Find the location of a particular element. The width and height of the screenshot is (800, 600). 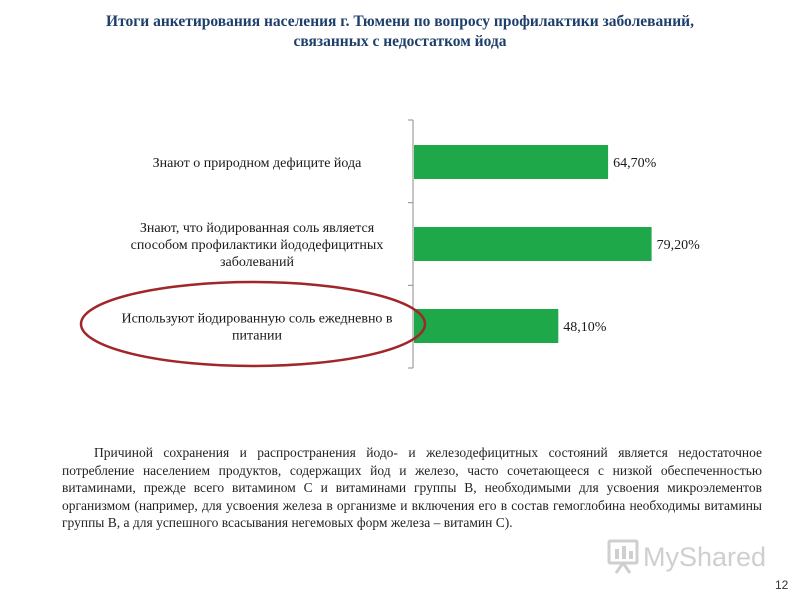

category-label: Знают о природном дефиците йода is located at coordinates (258, 163).